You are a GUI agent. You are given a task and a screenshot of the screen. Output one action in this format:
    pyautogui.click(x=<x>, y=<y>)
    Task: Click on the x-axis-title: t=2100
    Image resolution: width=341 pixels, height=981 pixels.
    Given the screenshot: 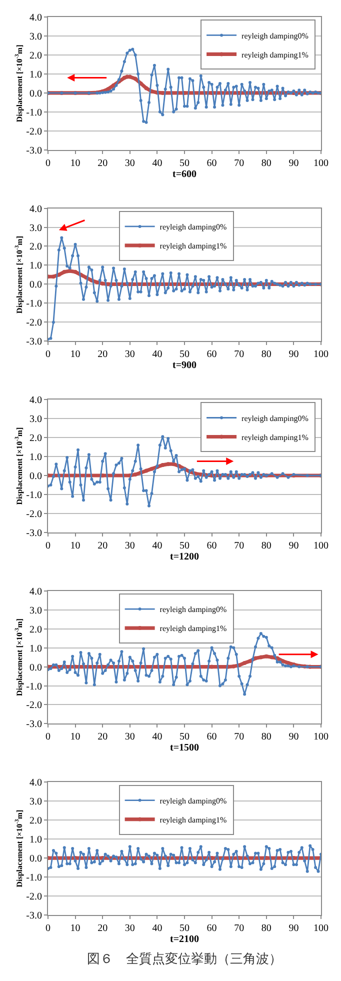 What is the action you would take?
    pyautogui.click(x=185, y=939)
    